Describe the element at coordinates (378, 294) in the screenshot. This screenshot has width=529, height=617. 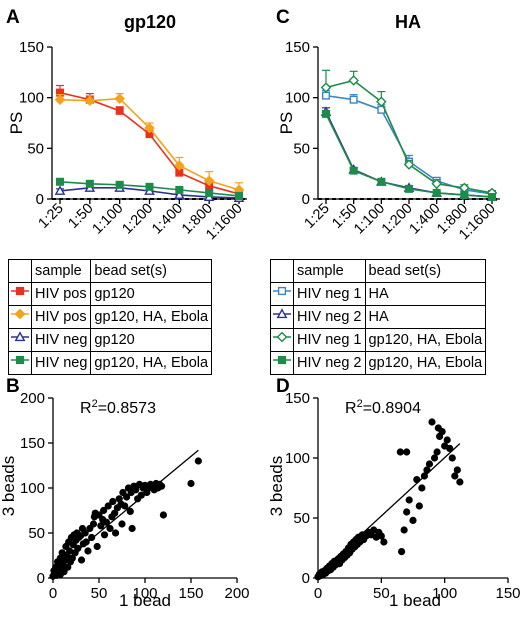
I see `legend-row: HIV neg 1 HA` at that location.